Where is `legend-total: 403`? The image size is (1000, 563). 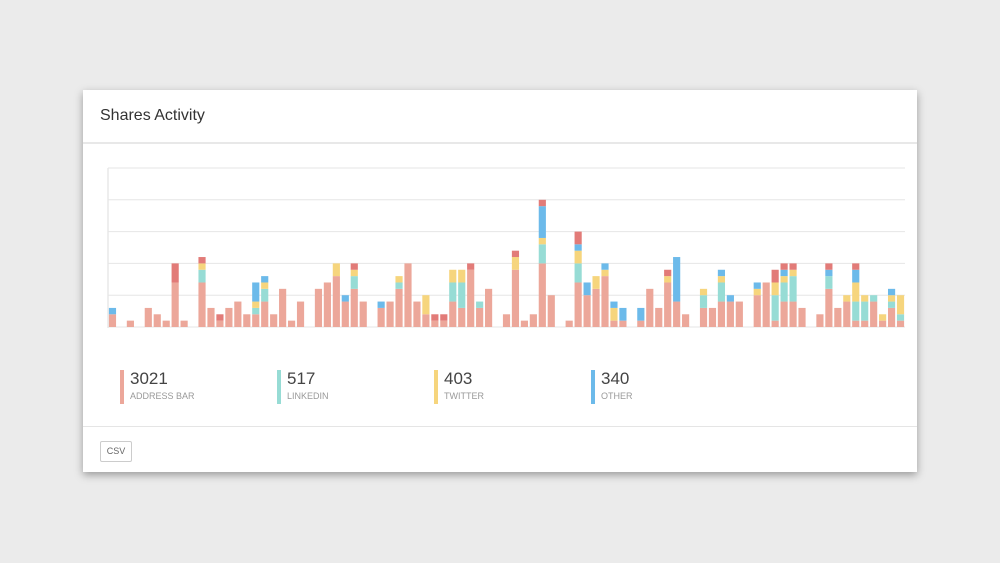 legend-total: 403 is located at coordinates (458, 378).